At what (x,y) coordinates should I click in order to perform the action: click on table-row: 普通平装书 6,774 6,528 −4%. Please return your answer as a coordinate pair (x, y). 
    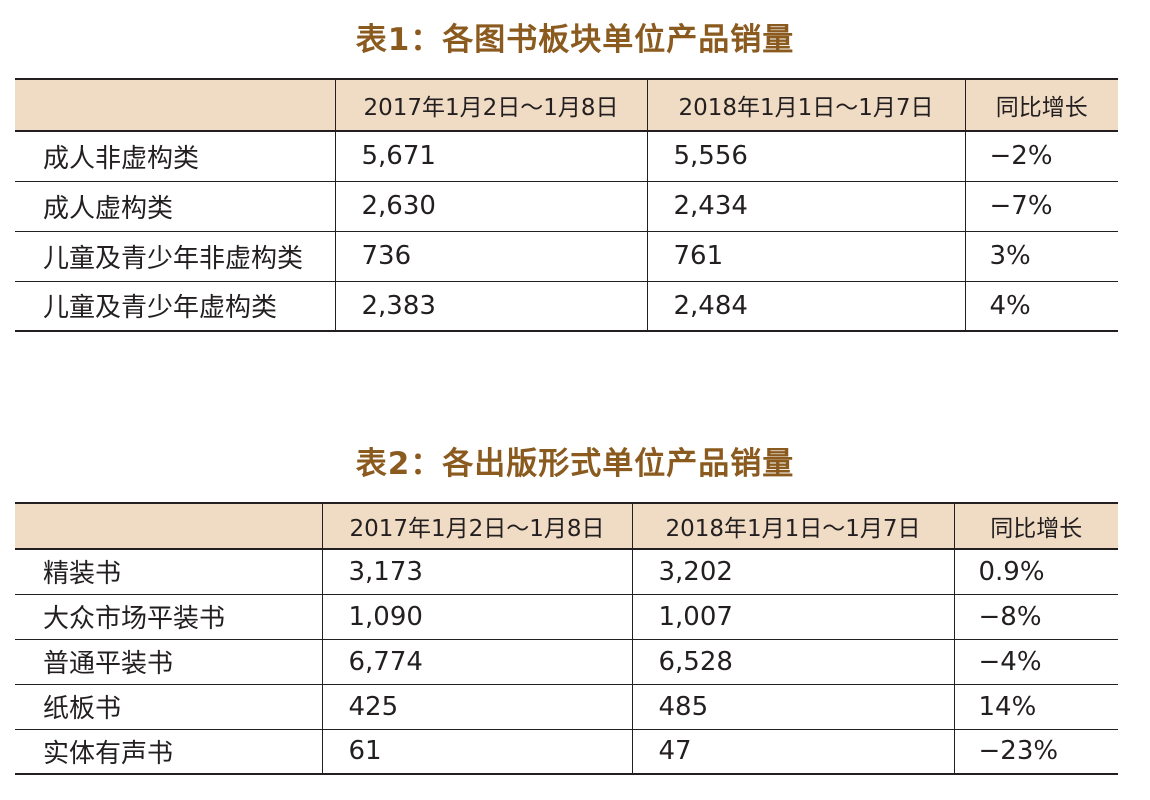
    Looking at the image, I should click on (566, 662).